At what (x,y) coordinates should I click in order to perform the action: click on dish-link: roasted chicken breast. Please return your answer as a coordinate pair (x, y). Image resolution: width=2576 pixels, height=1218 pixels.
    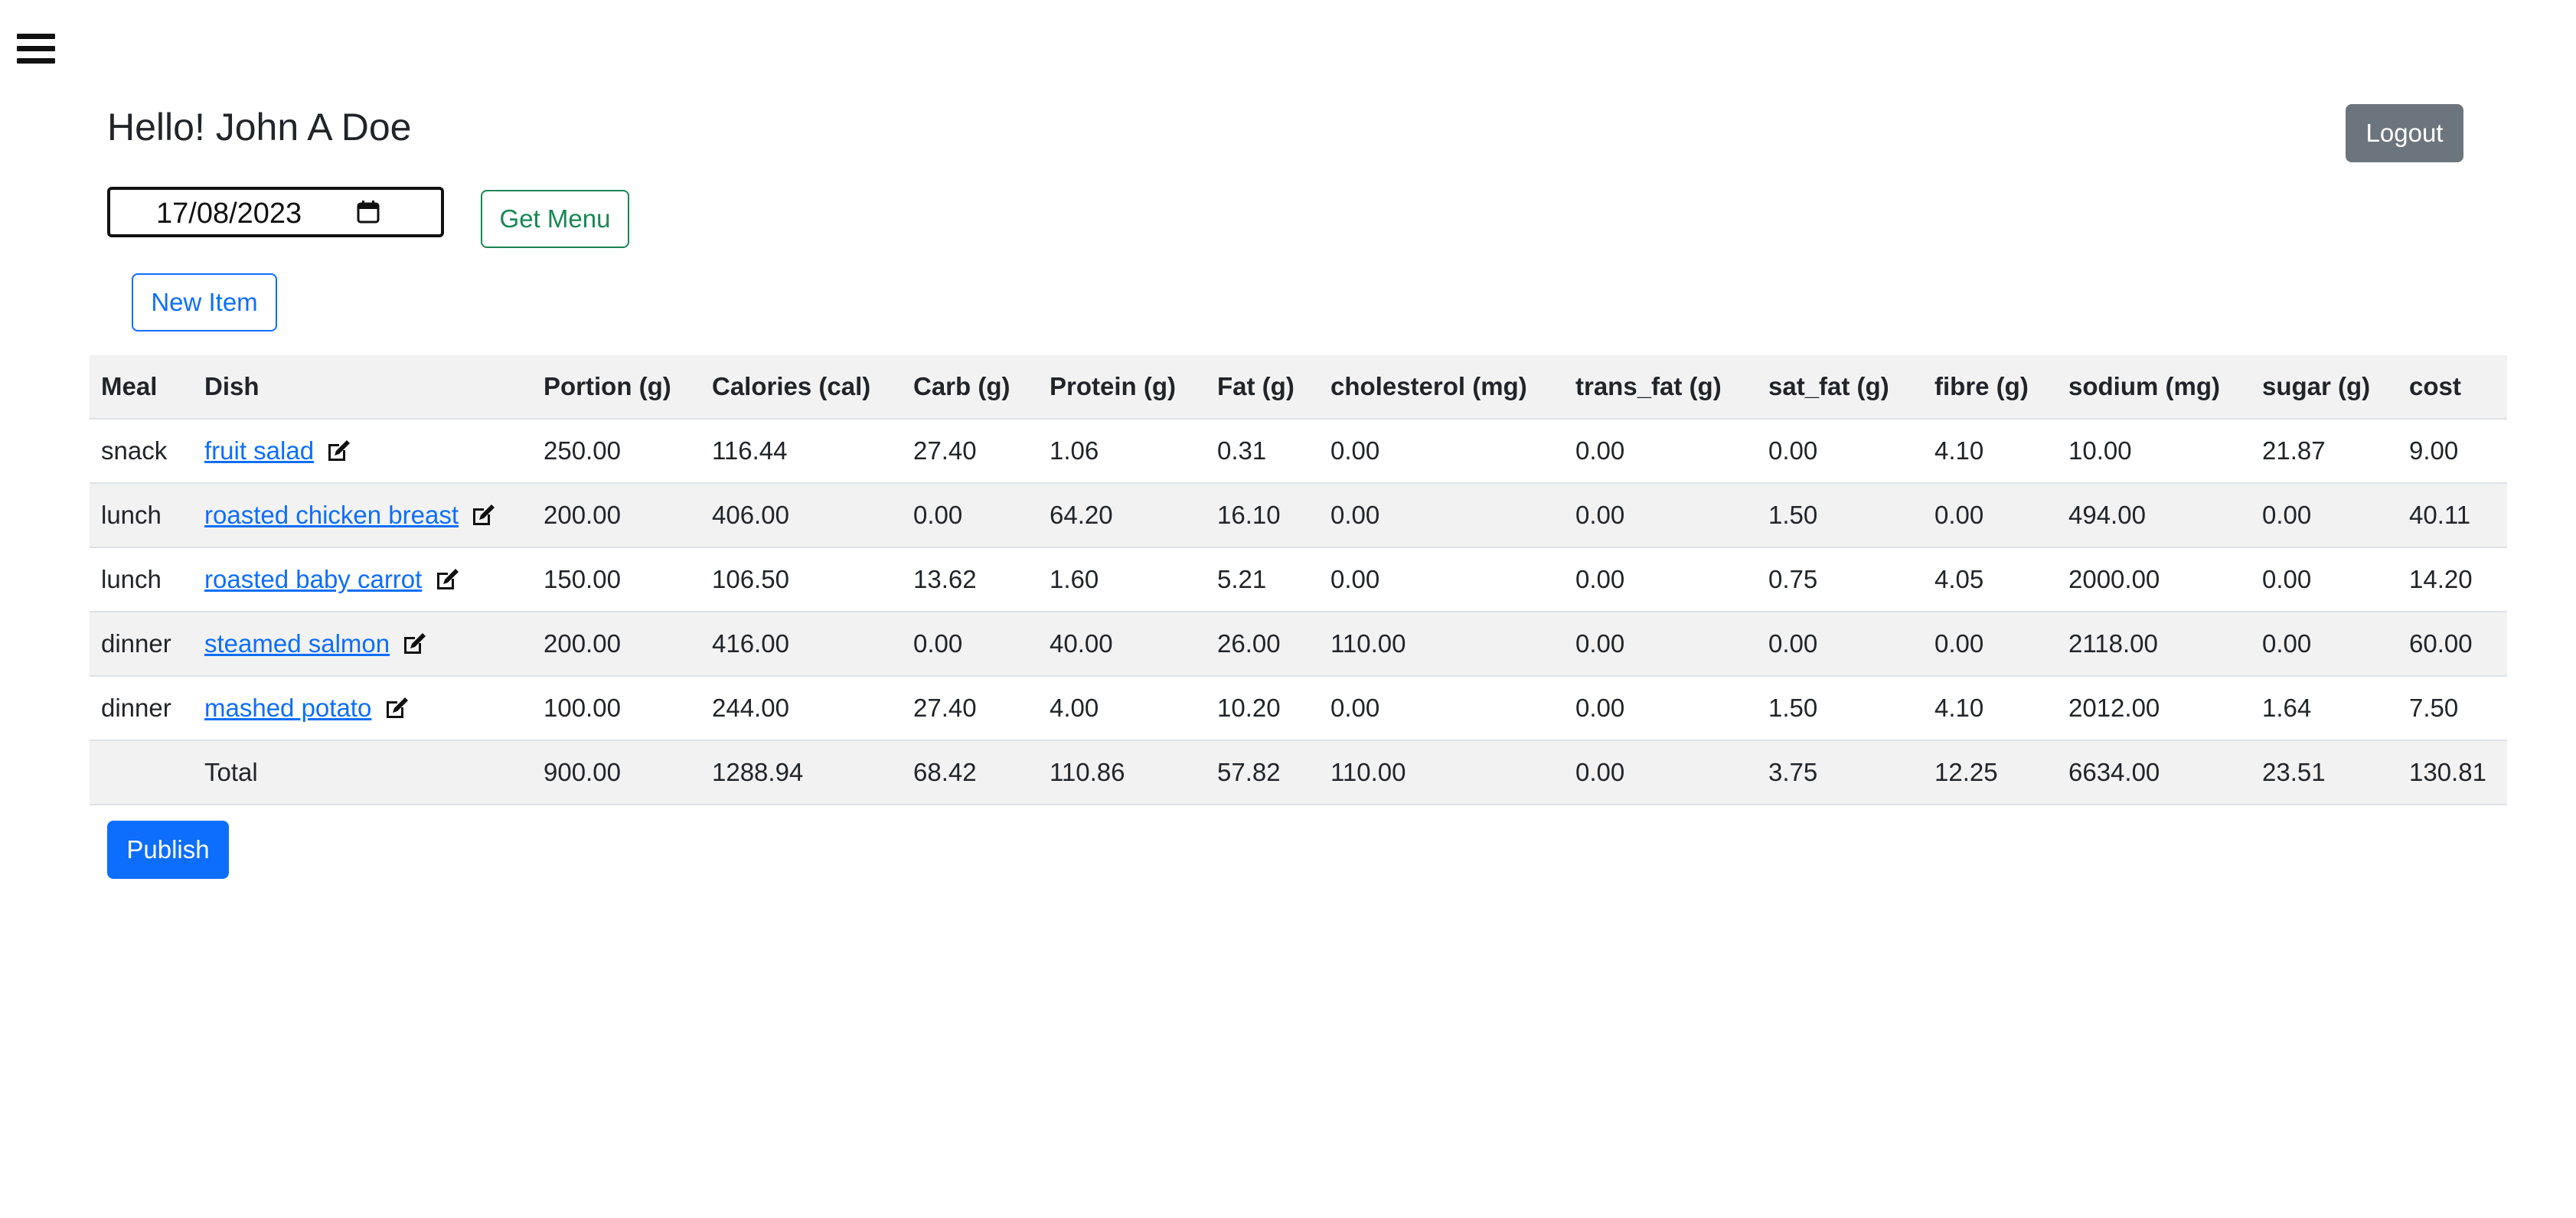
    Looking at the image, I should click on (331, 515).